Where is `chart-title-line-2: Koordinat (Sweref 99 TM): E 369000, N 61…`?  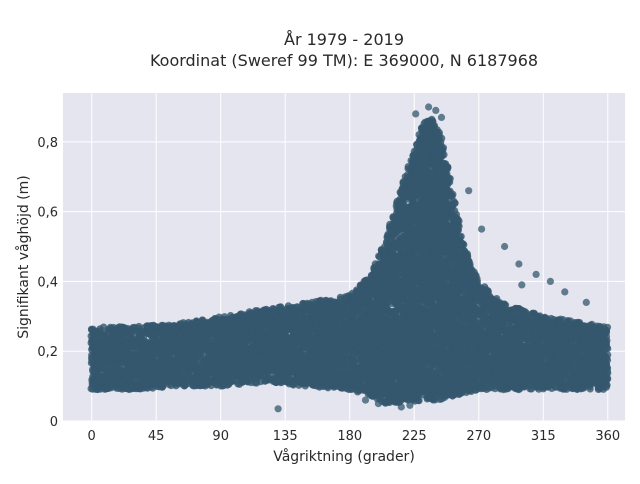 chart-title-line-2: Koordinat (Sweref 99 TM): E 369000, N 61… is located at coordinates (344, 60).